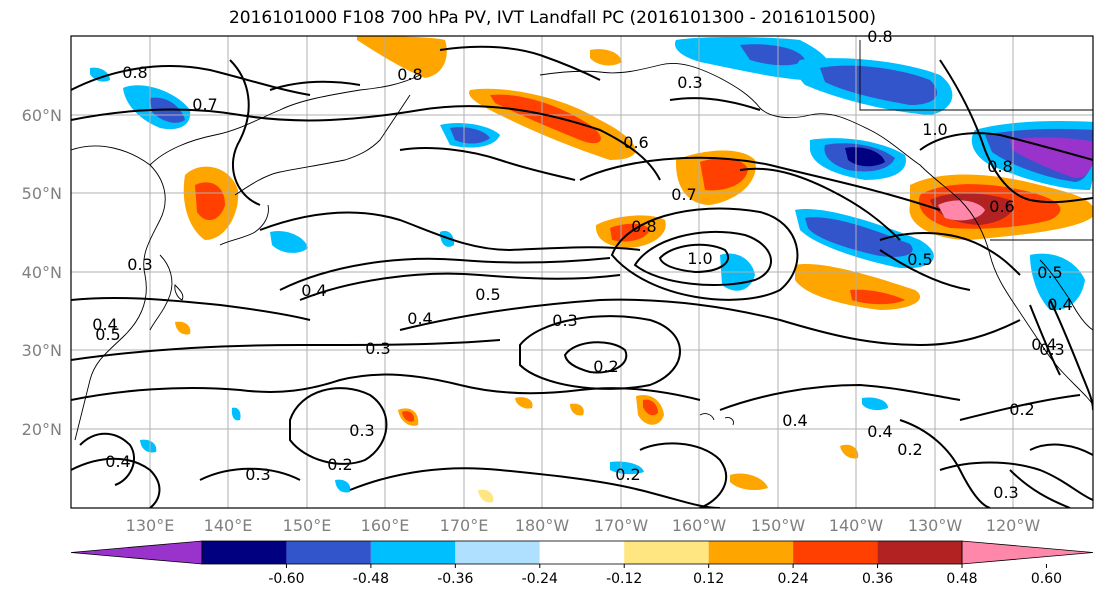  What do you see at coordinates (150, 525) in the screenshot?
I see `lon-label: 130°E` at bounding box center [150, 525].